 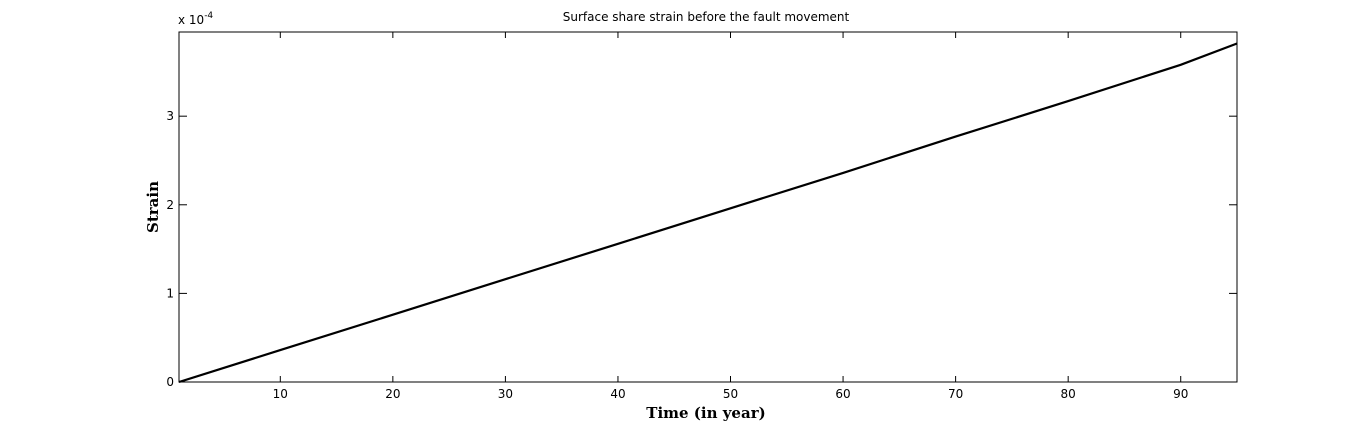 What do you see at coordinates (842, 394) in the screenshot?
I see `x-tick-label: 60` at bounding box center [842, 394].